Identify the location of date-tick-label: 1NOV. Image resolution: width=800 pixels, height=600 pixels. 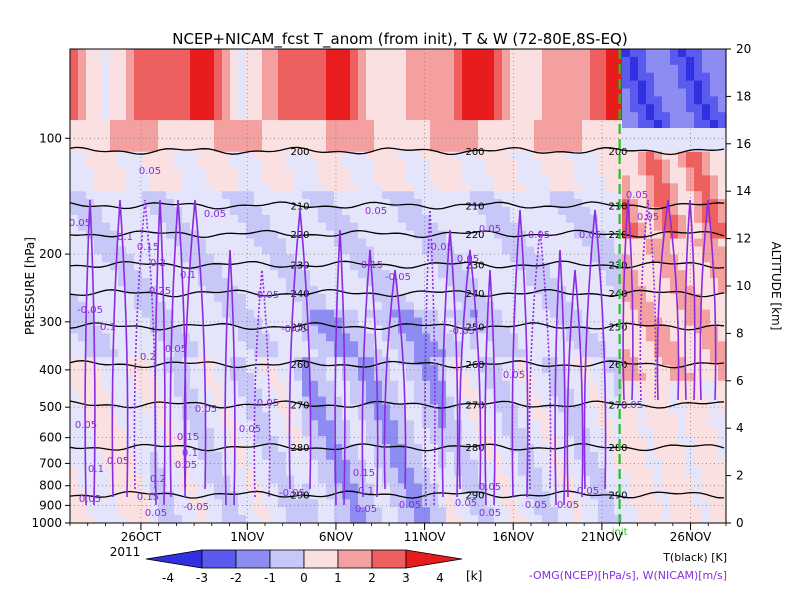
(247, 537).